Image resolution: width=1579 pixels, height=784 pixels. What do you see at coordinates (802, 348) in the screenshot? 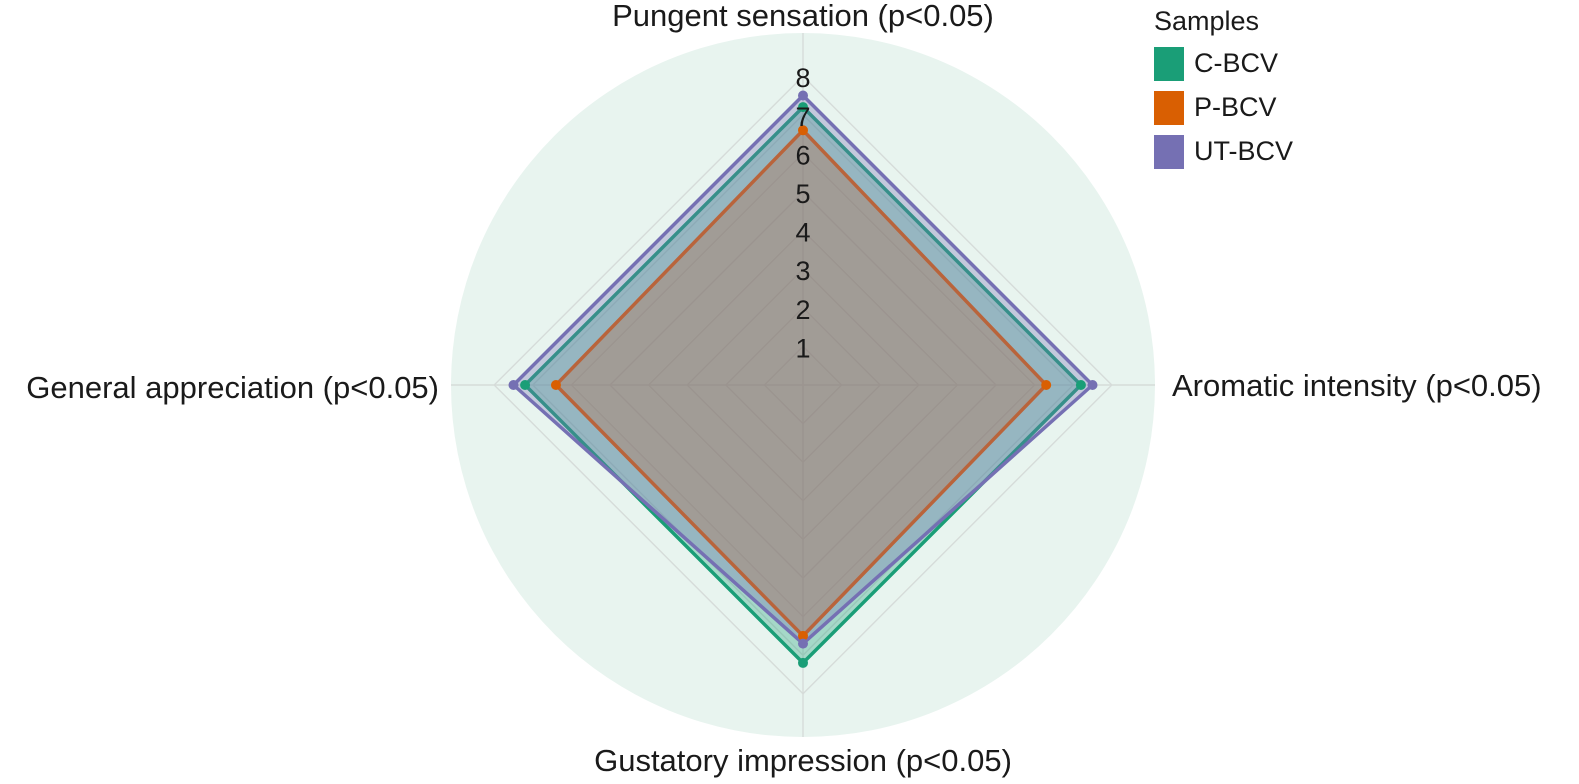
I see `radial-tick-1: 1` at bounding box center [802, 348].